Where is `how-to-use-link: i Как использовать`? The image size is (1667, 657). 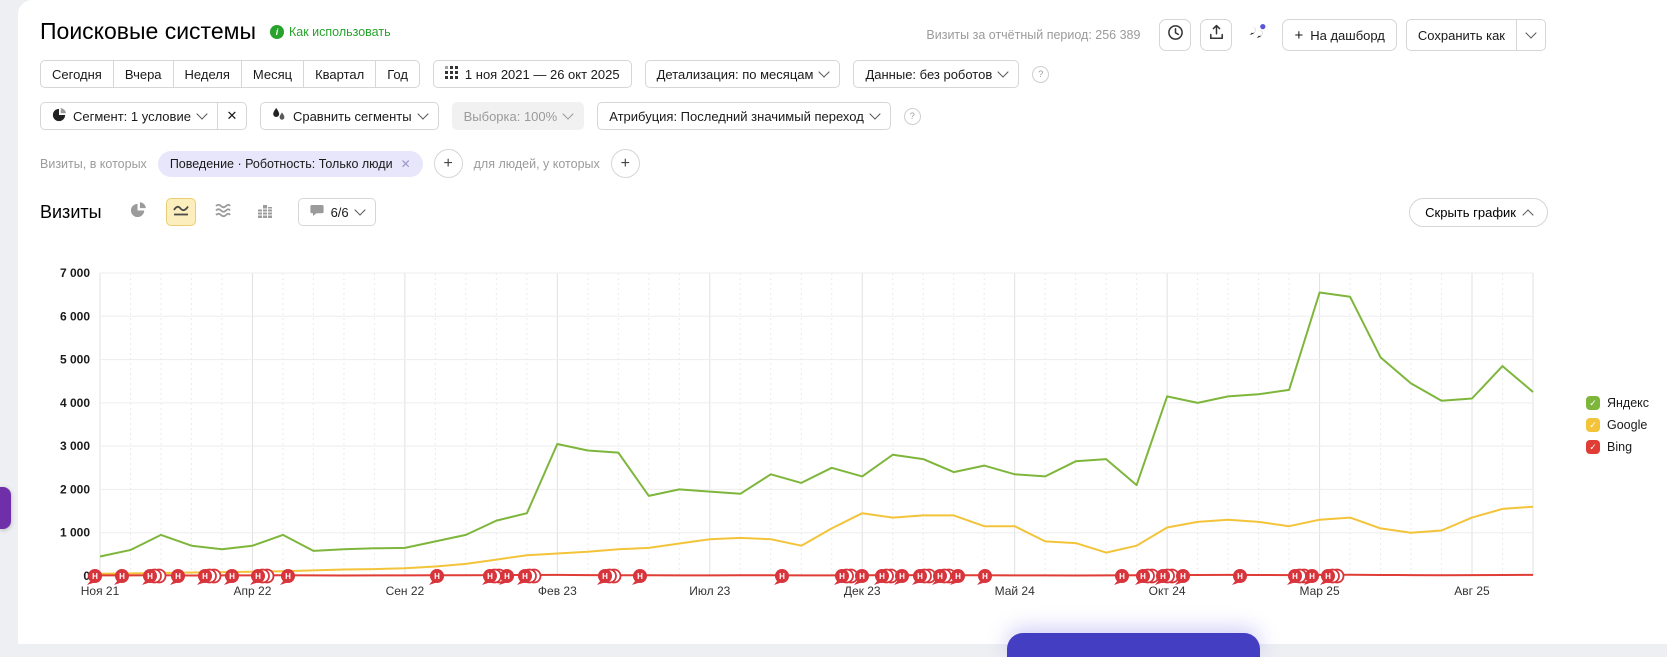
how-to-use-link: i Как использовать is located at coordinates (330, 31).